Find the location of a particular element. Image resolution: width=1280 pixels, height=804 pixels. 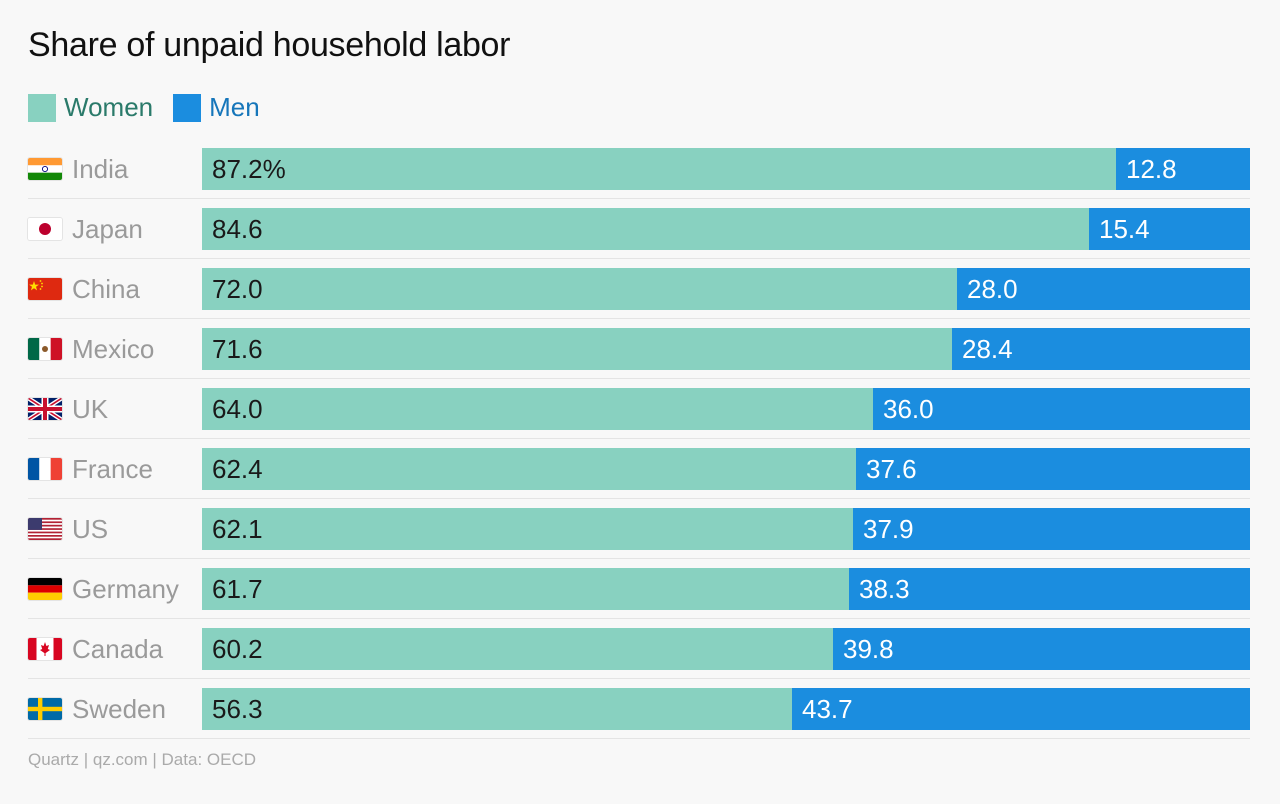

legend-swatch-men is located at coordinates (187, 107).